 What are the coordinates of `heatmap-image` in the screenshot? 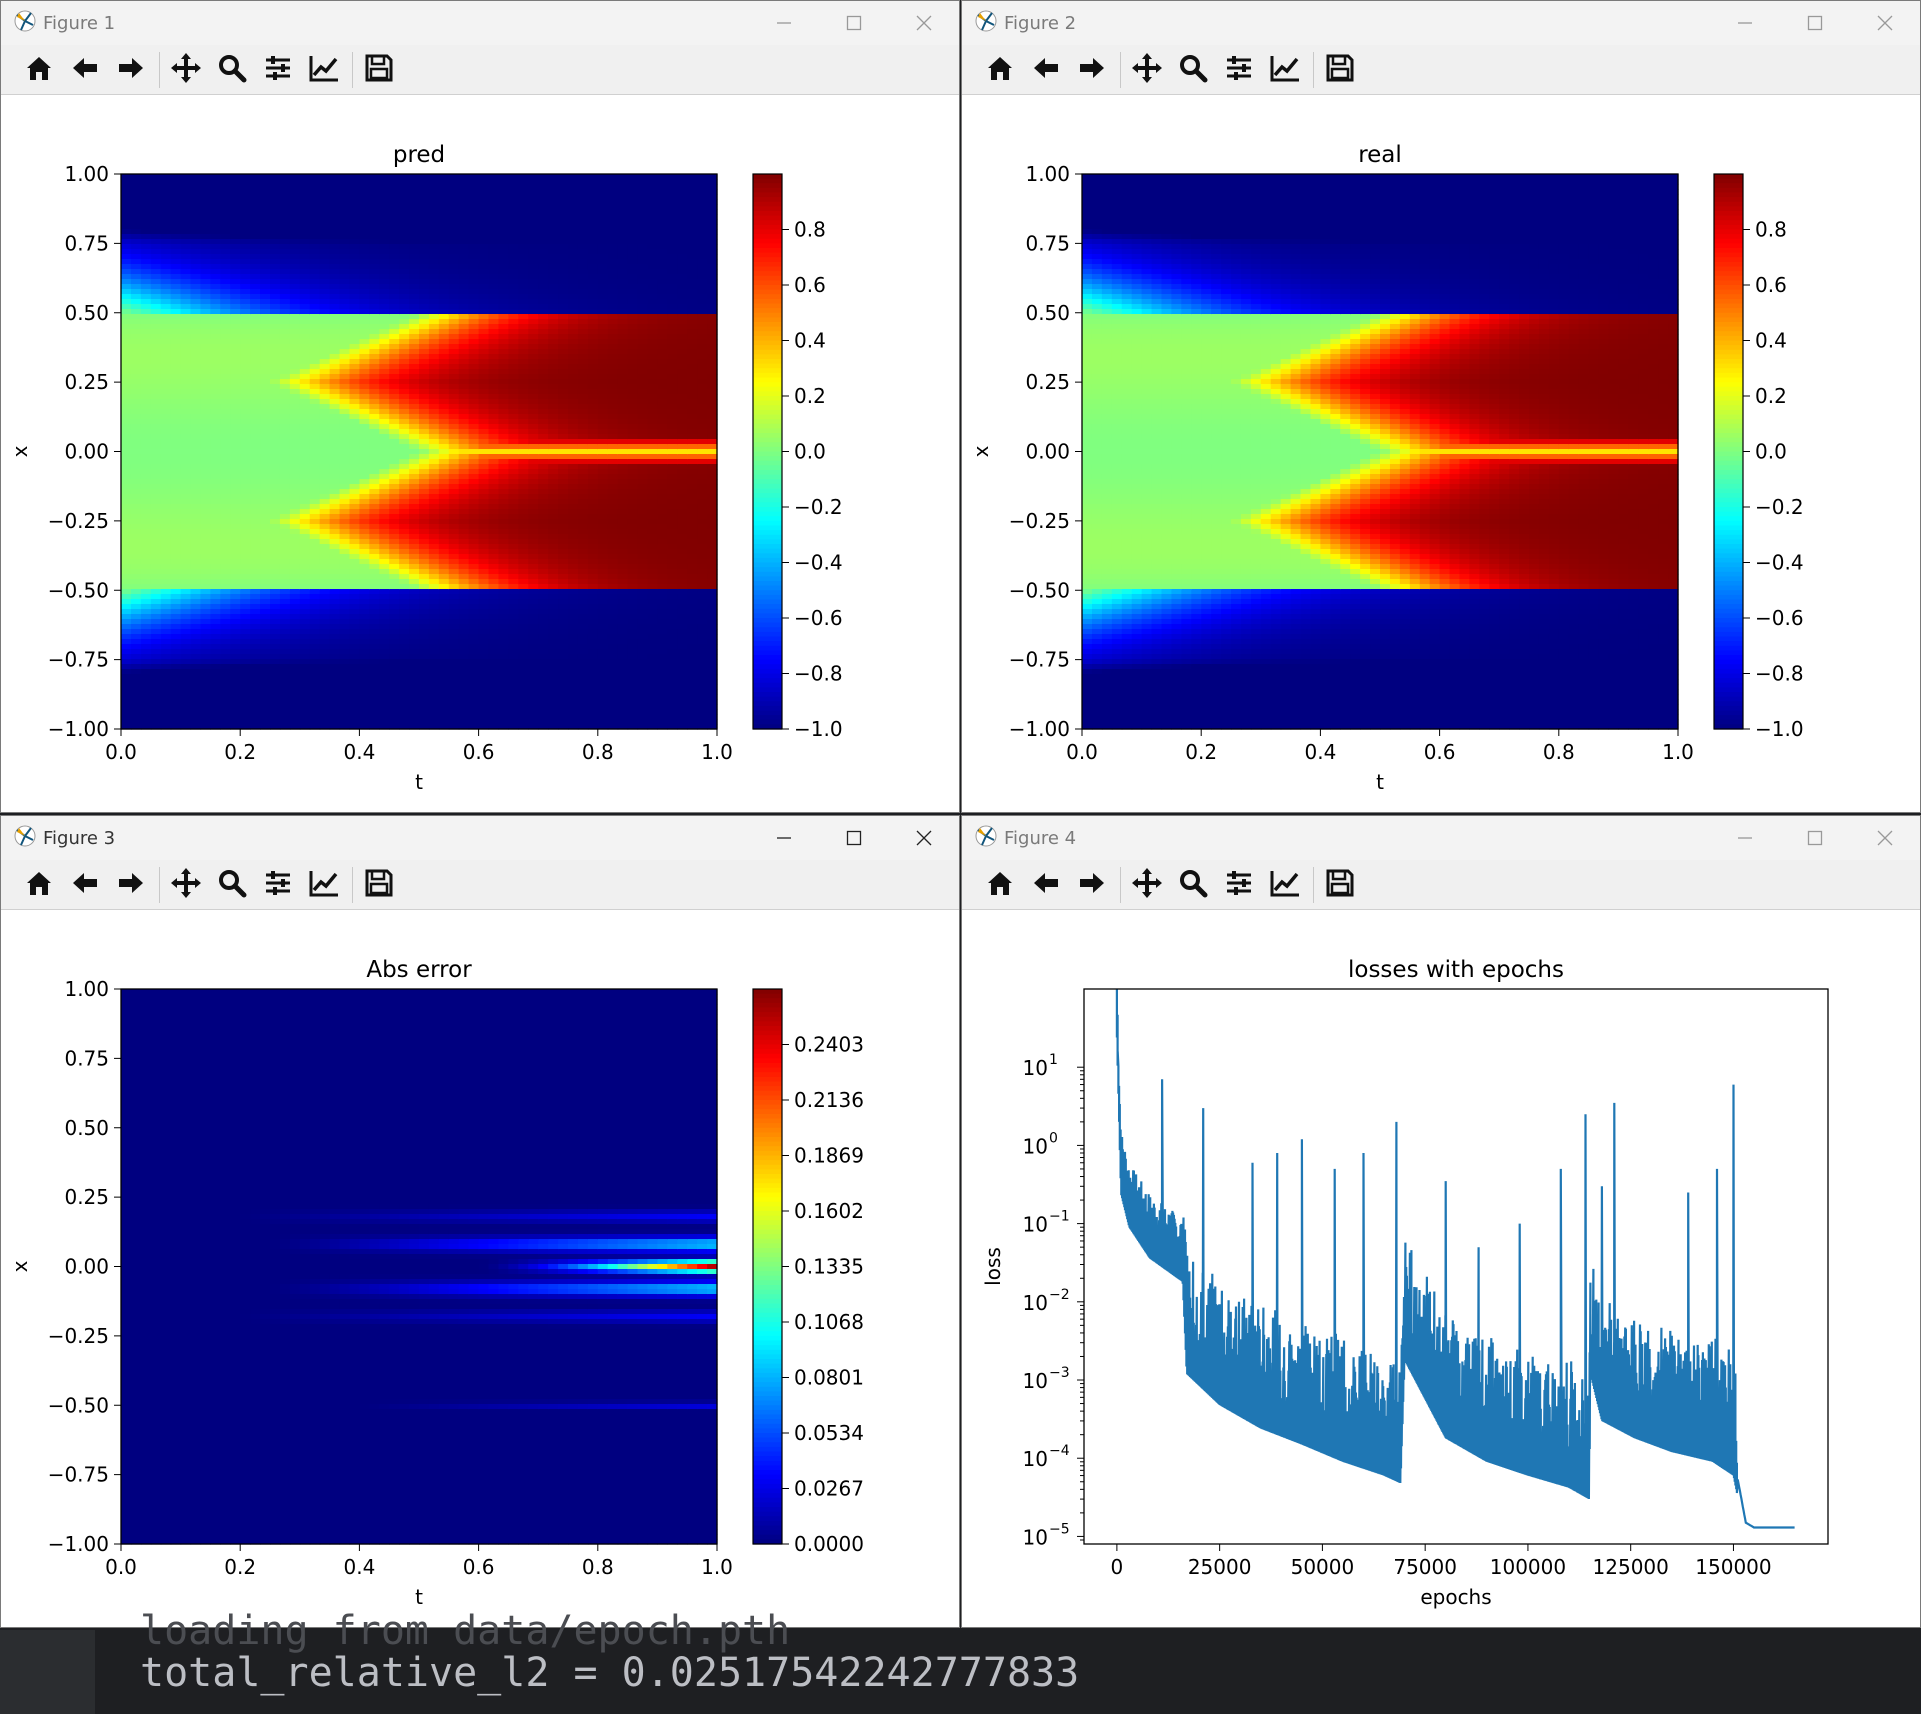 It's located at (419, 452).